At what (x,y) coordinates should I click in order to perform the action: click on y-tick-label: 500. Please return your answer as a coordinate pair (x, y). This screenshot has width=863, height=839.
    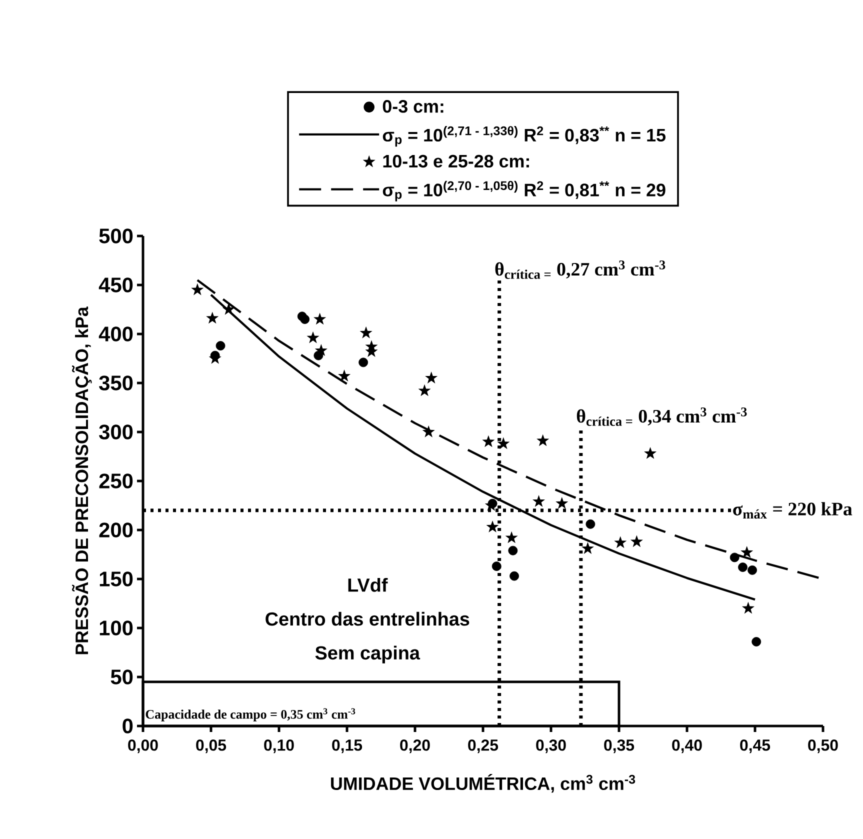
    Looking at the image, I should click on (116, 236).